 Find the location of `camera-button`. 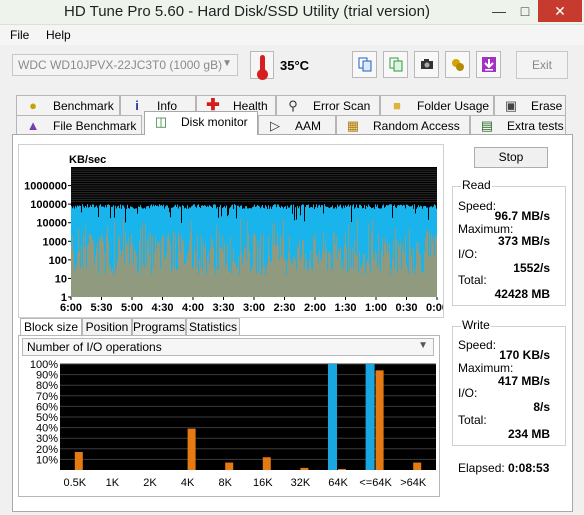

camera-button is located at coordinates (426, 64).